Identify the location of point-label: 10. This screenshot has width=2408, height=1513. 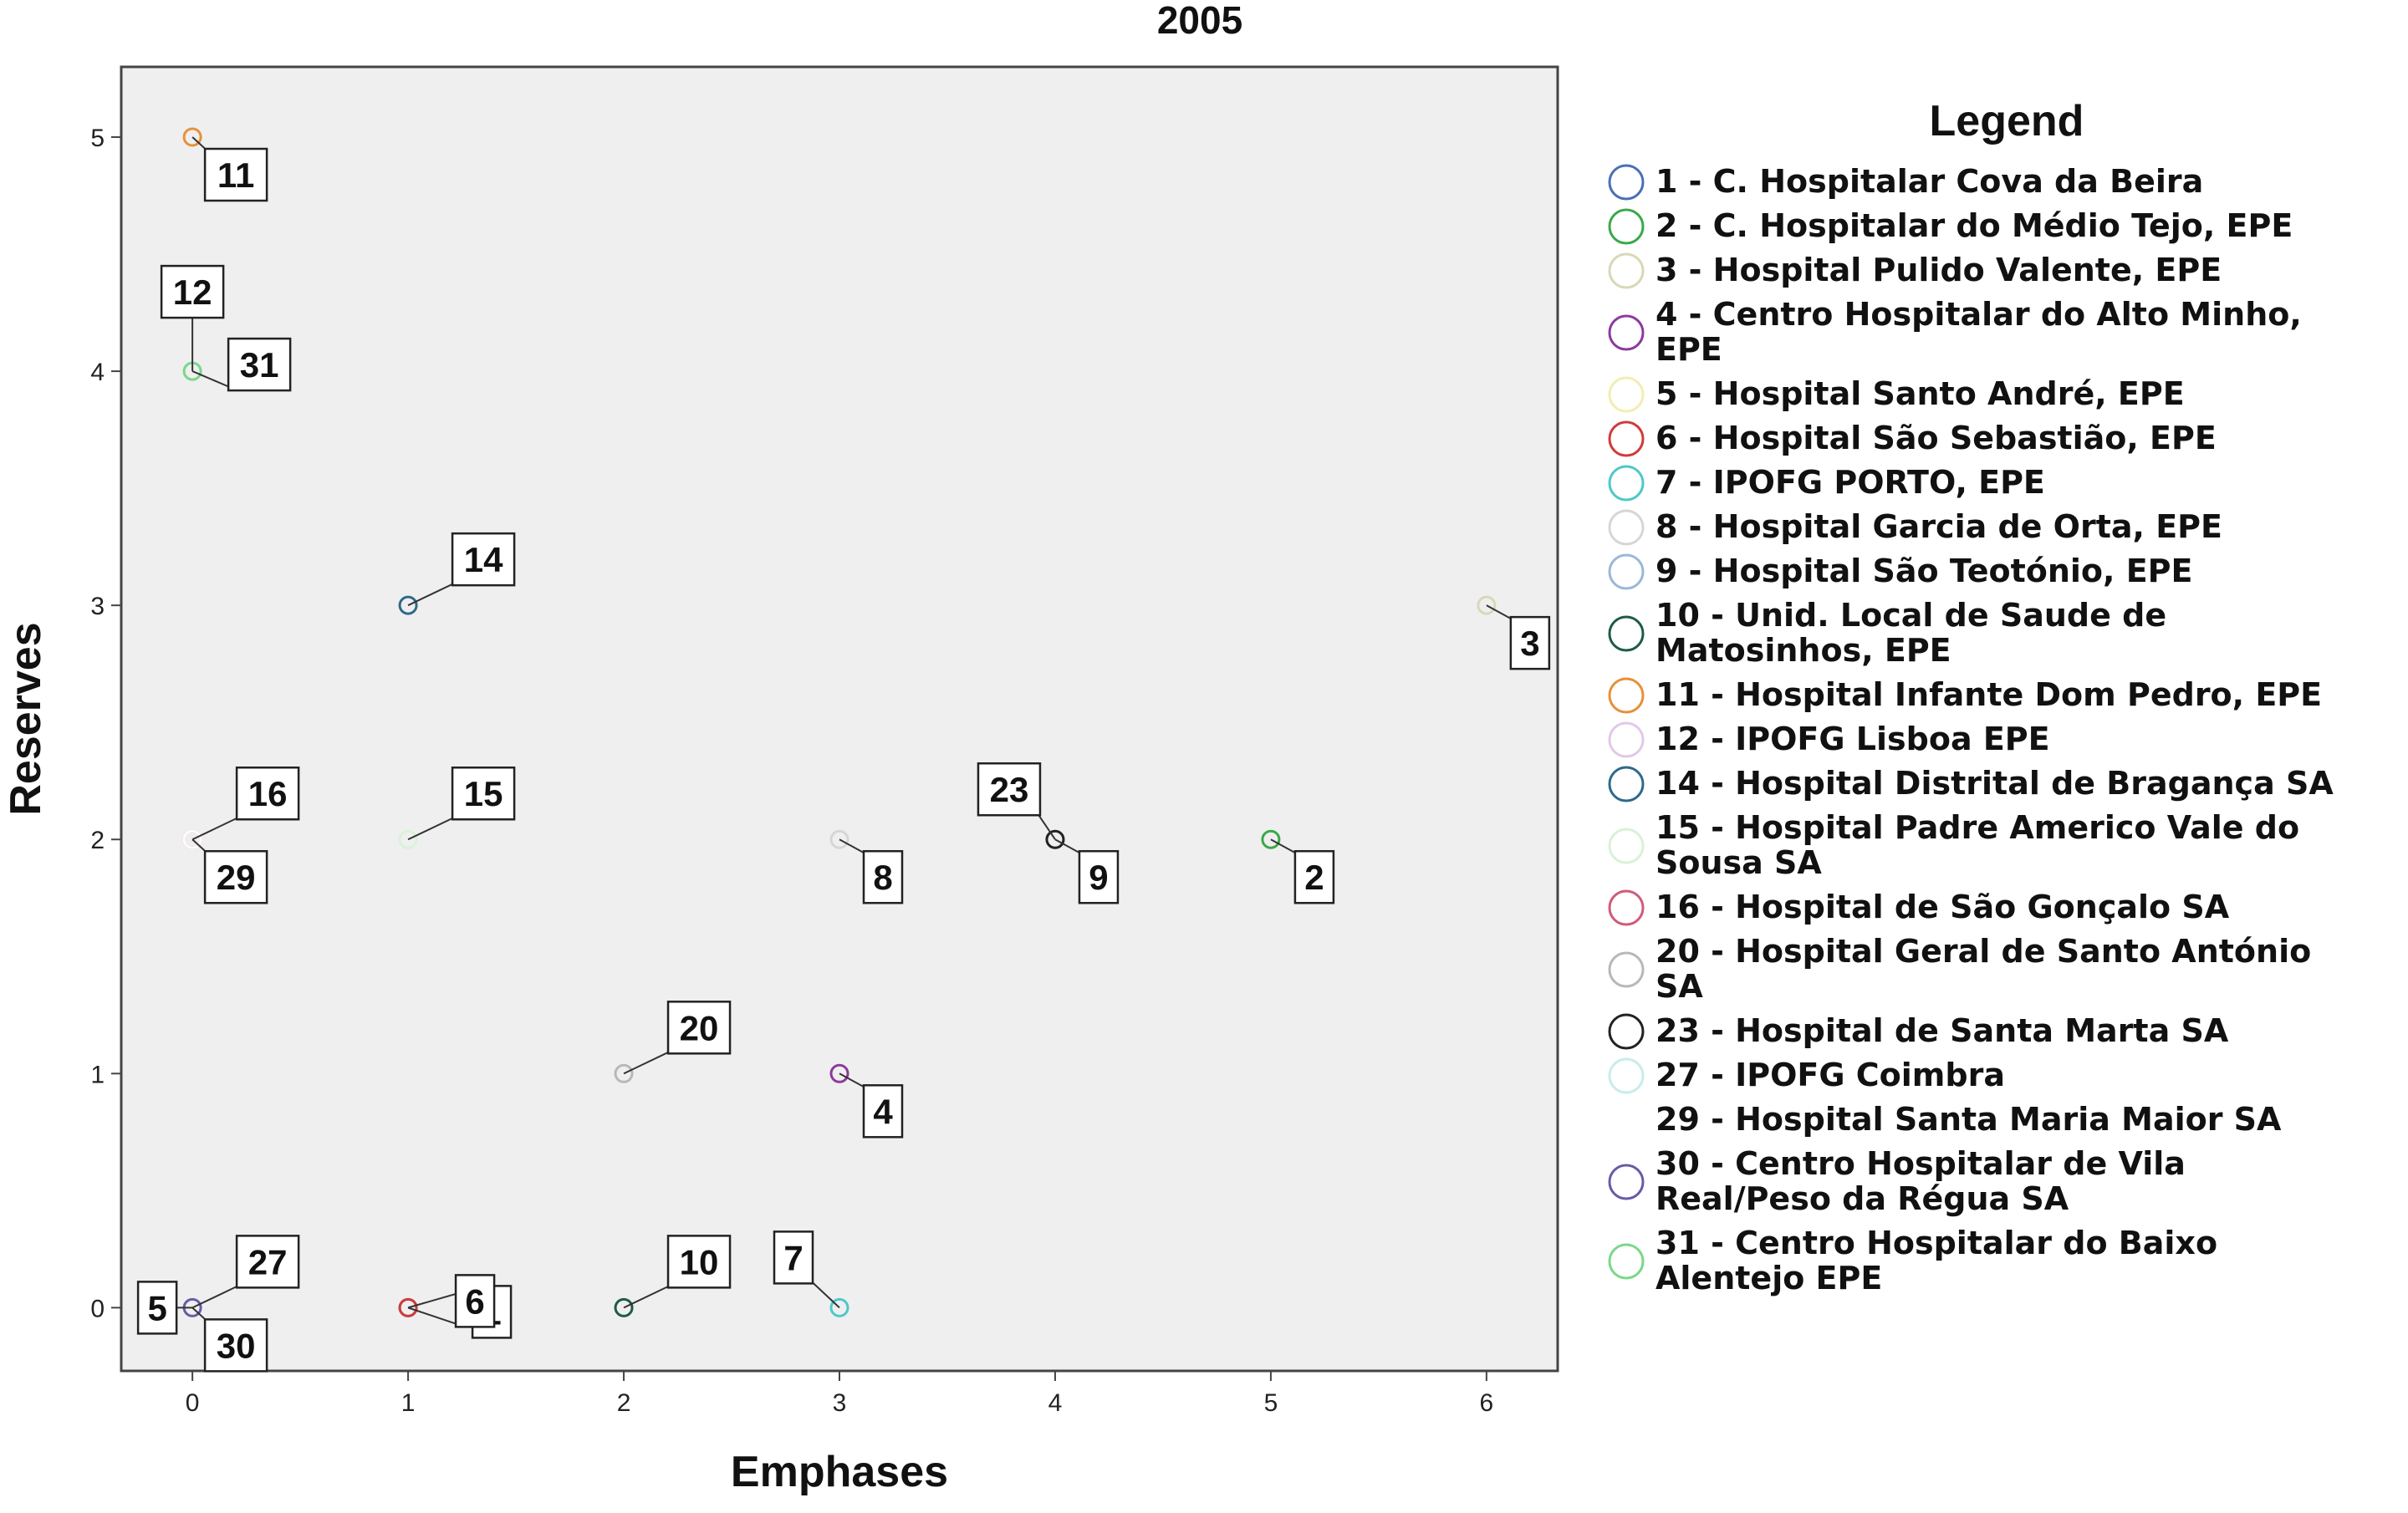
(700, 1261).